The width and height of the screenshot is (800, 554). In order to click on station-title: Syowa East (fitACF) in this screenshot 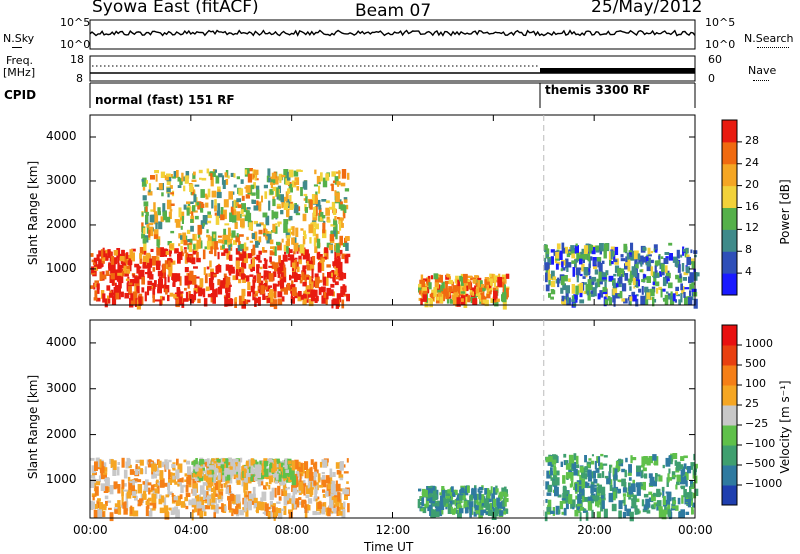, I will do `click(175, 8)`.